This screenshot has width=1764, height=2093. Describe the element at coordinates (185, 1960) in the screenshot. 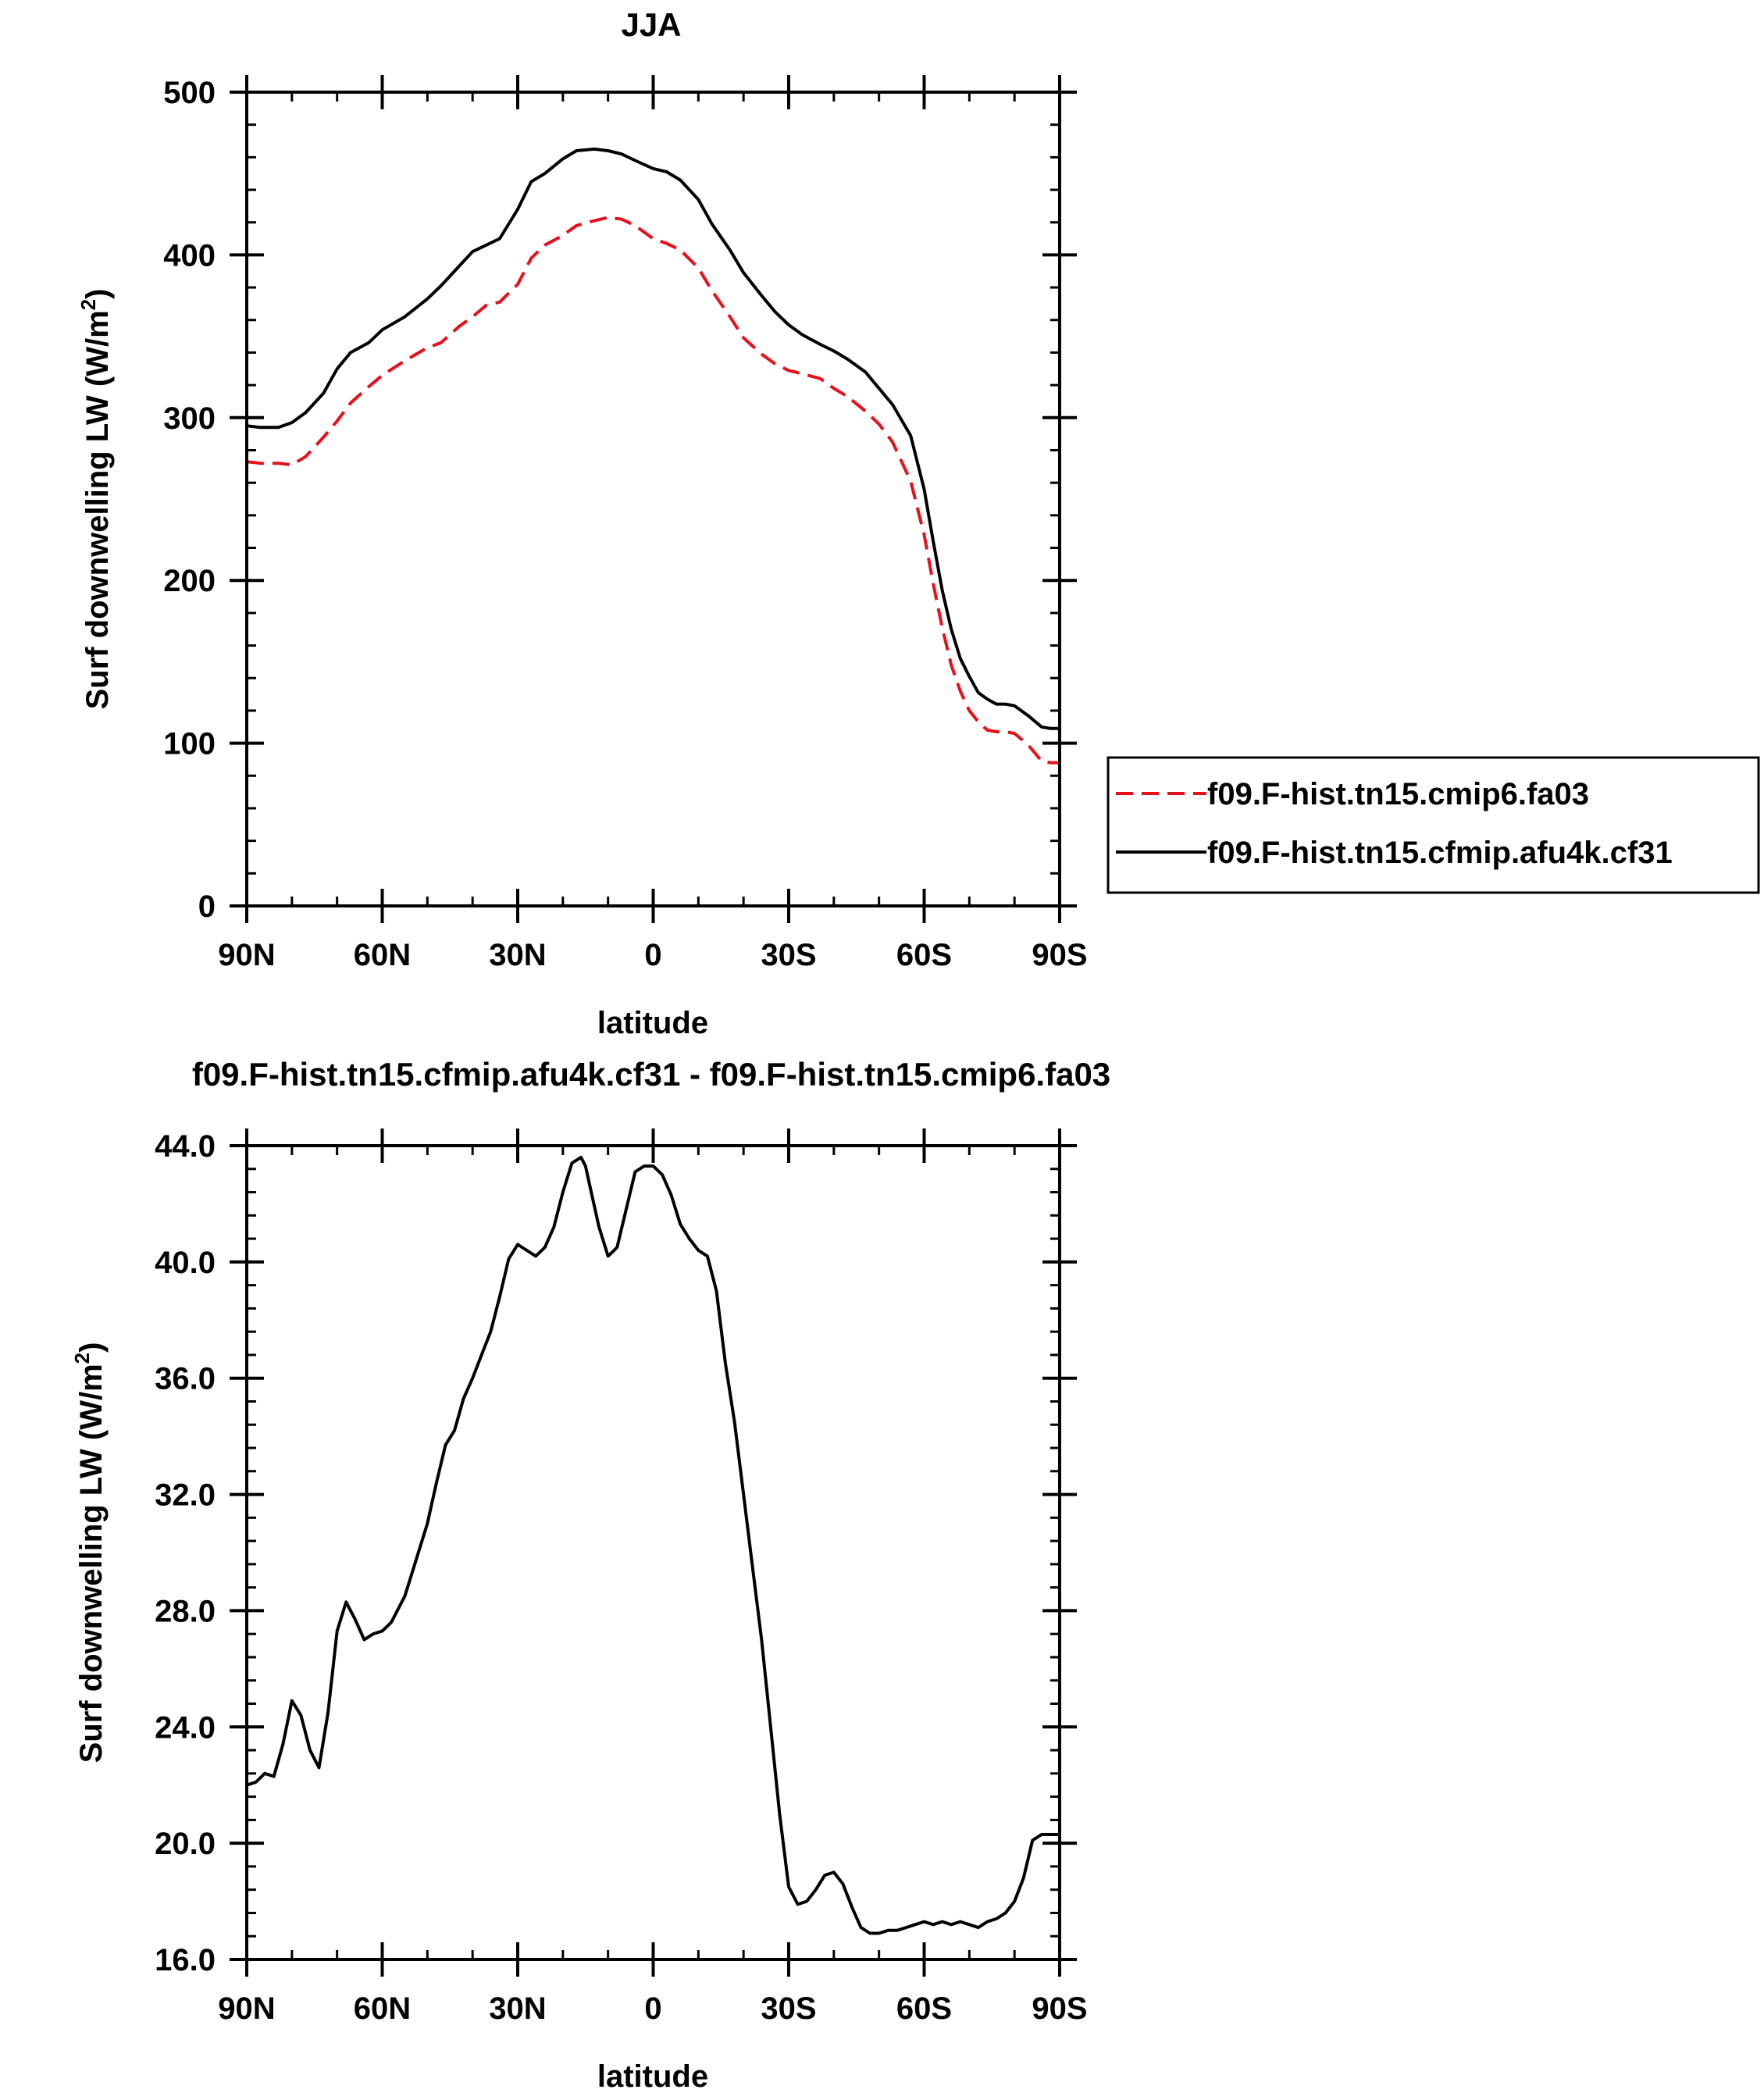

I see `bot-ytick-label-0: 16.0` at that location.